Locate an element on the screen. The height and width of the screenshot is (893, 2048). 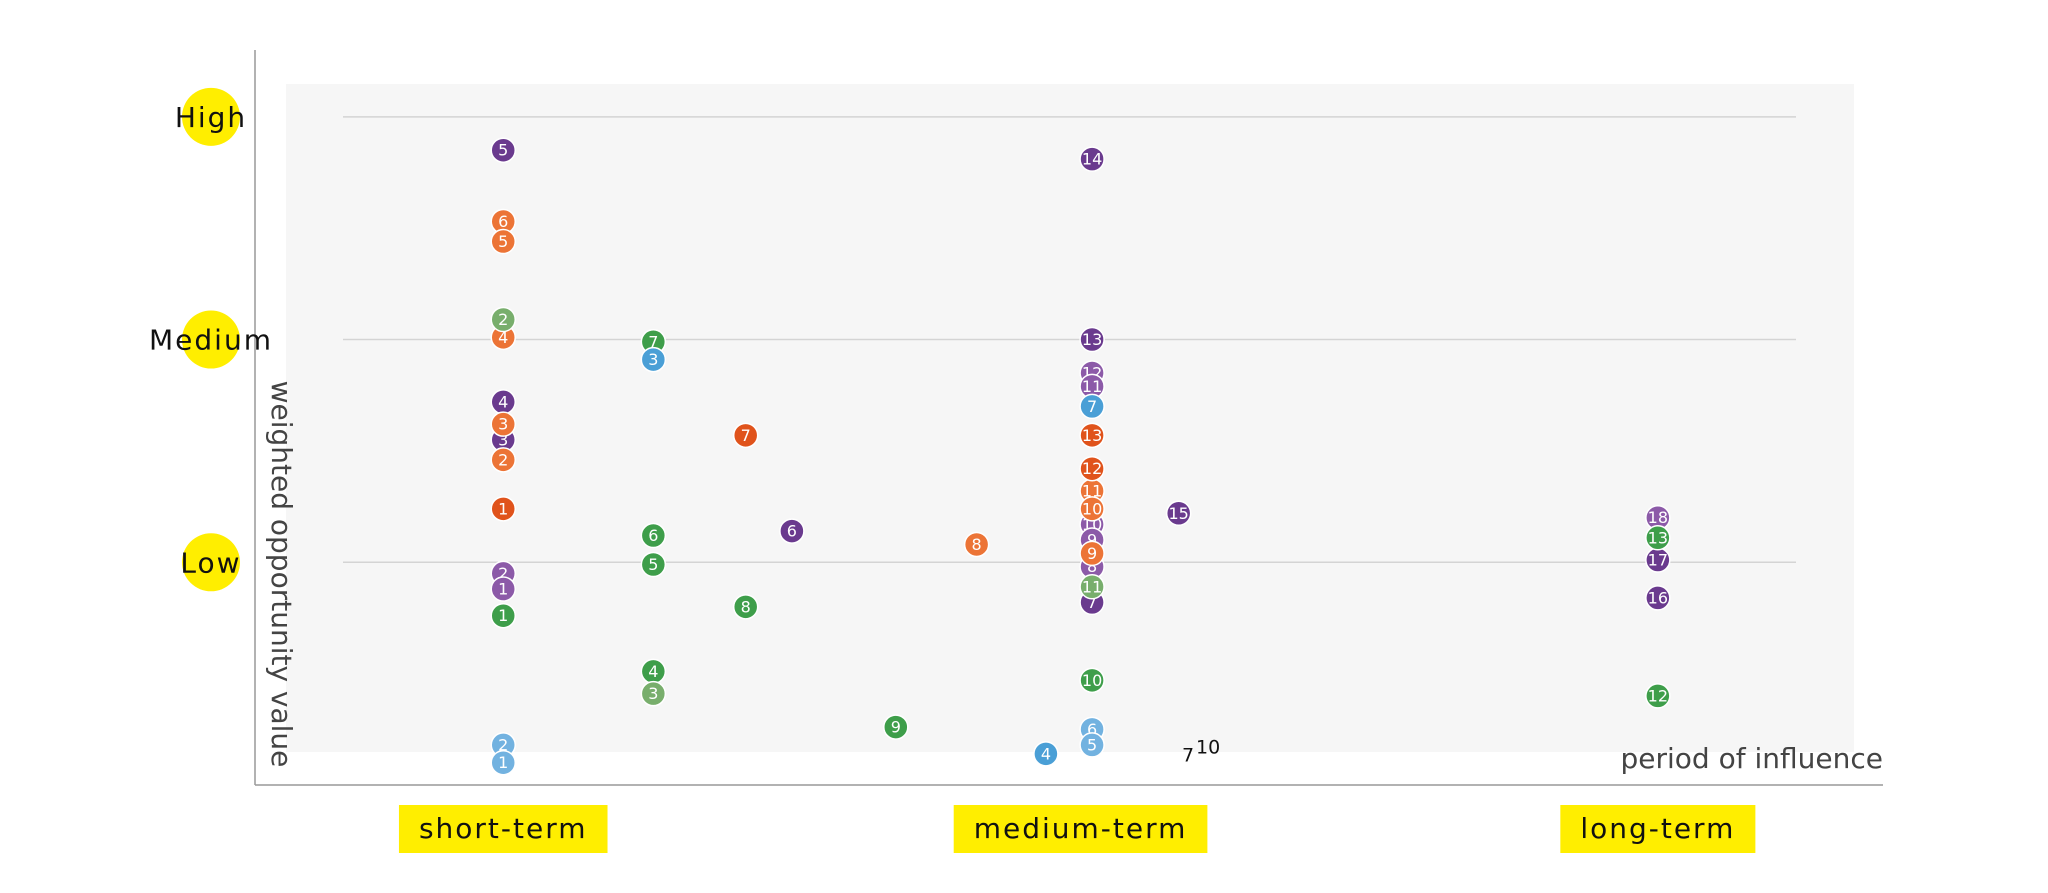
x-tick: short-term is located at coordinates (503, 829).